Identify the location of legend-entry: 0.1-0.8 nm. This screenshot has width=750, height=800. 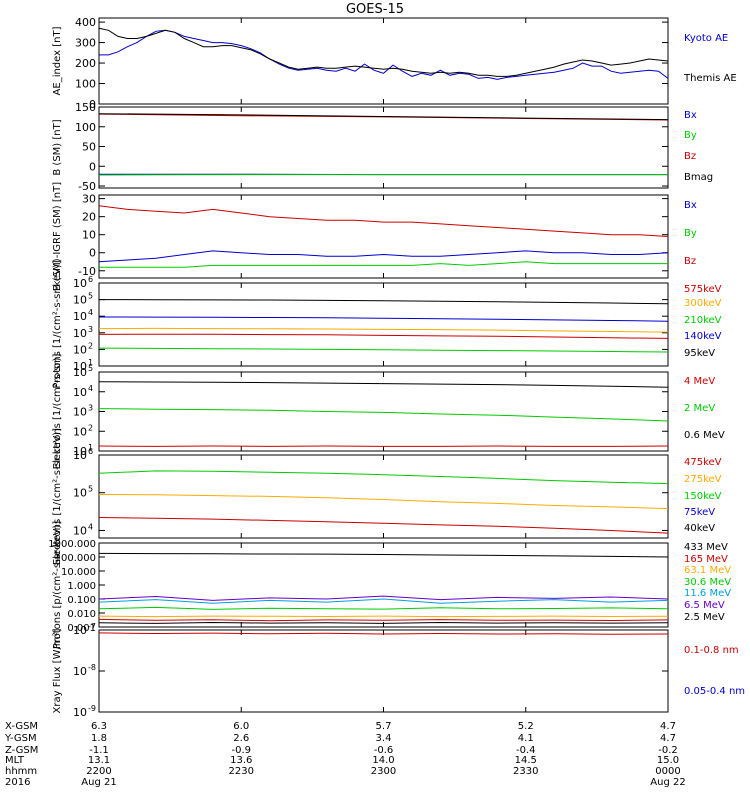
(711, 650).